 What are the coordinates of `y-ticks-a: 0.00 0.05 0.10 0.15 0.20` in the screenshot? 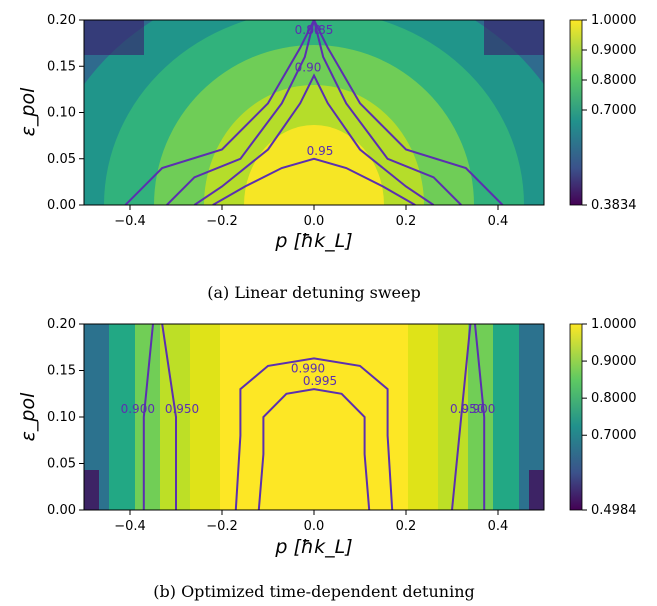 It's located at (65, 113).